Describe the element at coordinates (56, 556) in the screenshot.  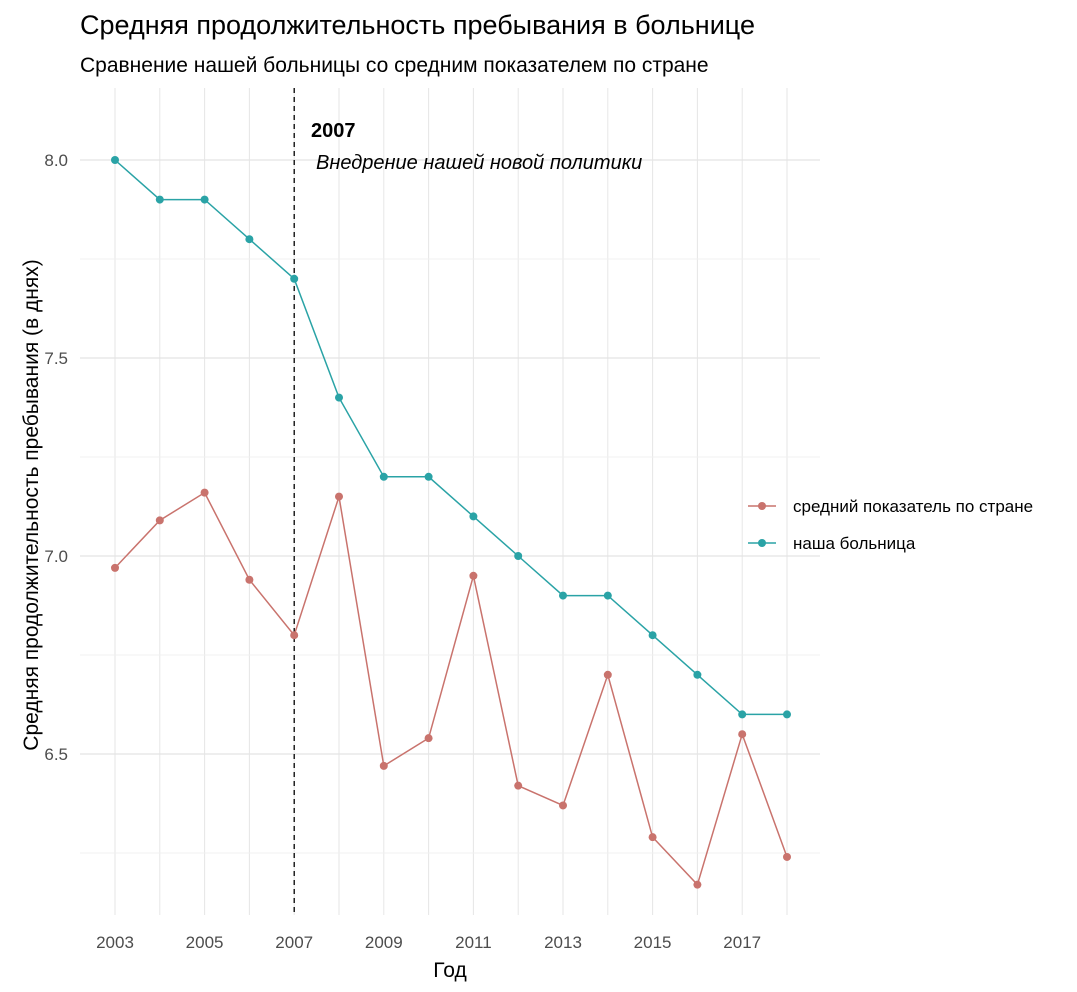
I see `y-tick-label: 7.0` at that location.